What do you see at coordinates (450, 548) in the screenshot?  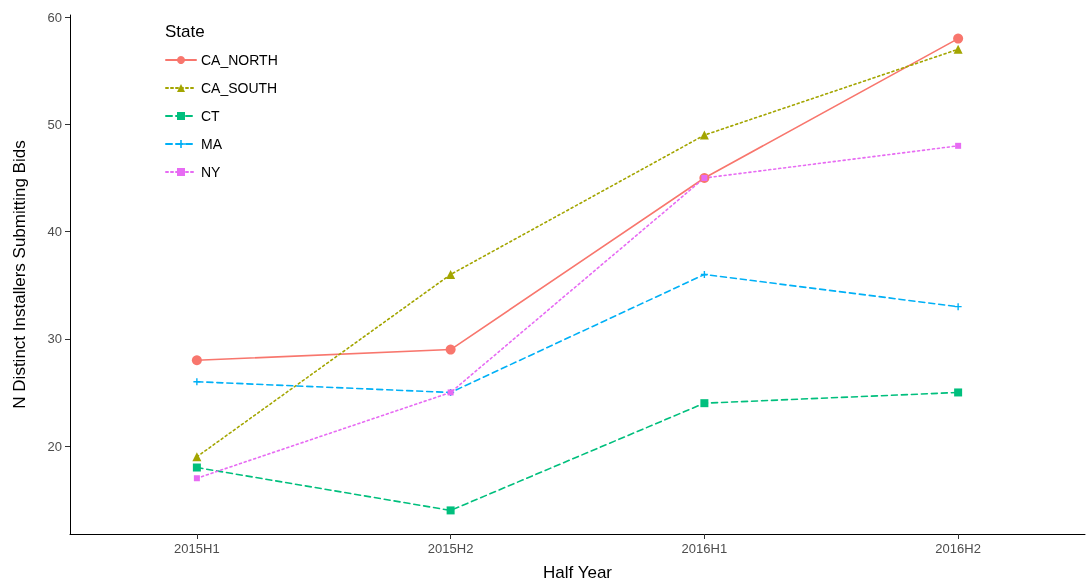 I see `x-tick-label: 2015H2` at bounding box center [450, 548].